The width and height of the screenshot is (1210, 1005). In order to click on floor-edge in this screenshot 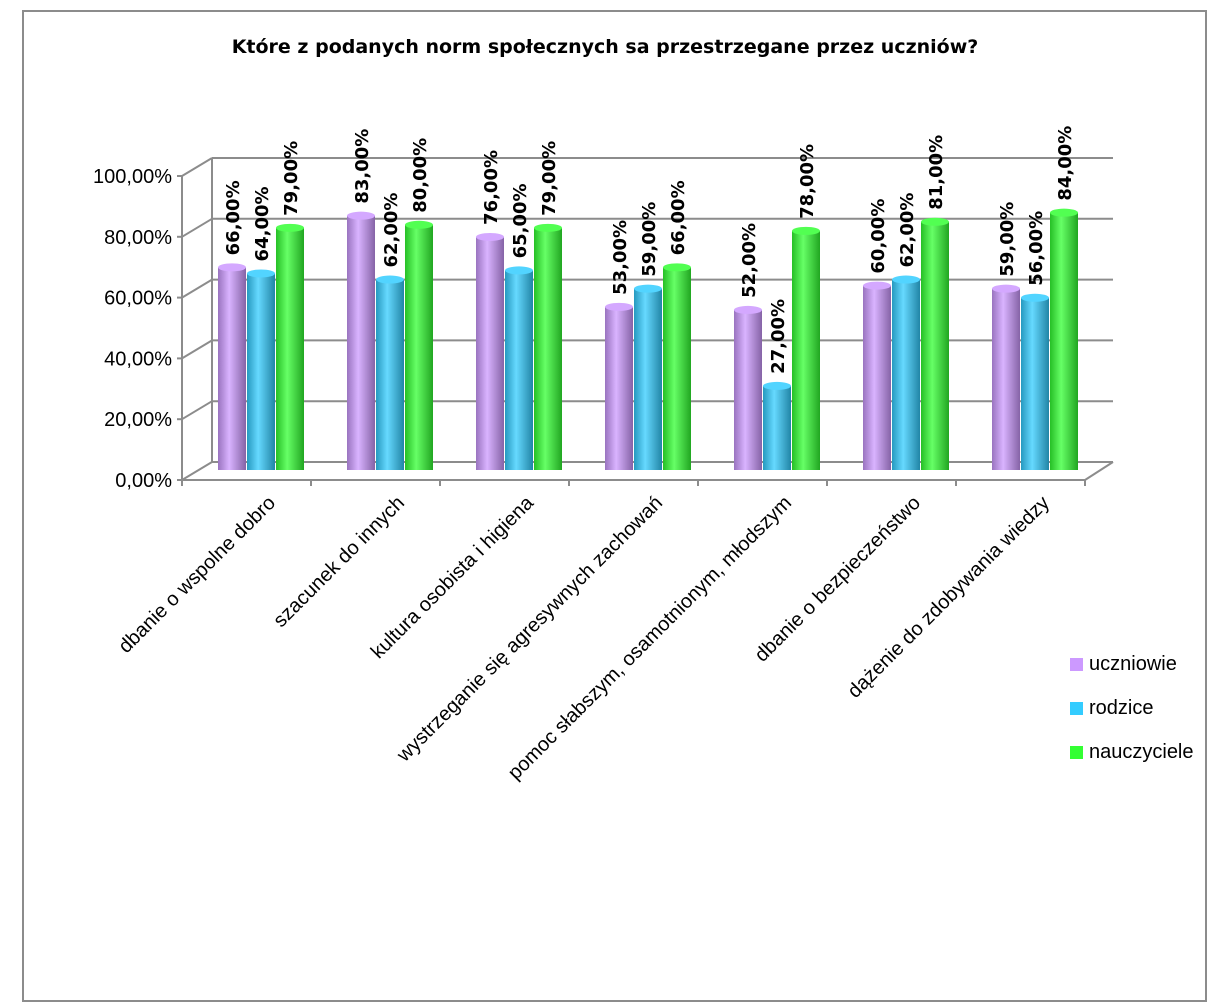, I will do `click(1099, 471)`.